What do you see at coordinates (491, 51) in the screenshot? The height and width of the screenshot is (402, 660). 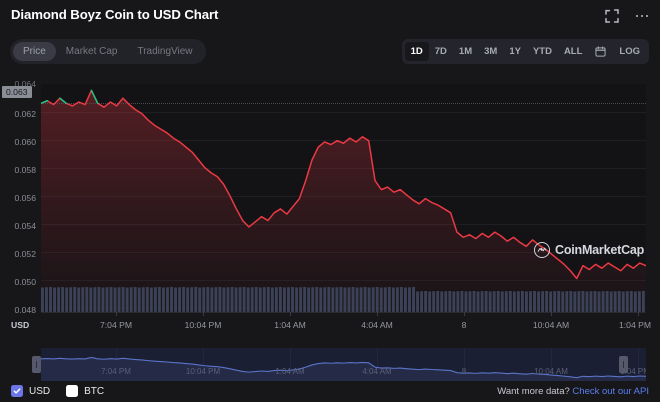 I see `range-3m: 3M` at bounding box center [491, 51].